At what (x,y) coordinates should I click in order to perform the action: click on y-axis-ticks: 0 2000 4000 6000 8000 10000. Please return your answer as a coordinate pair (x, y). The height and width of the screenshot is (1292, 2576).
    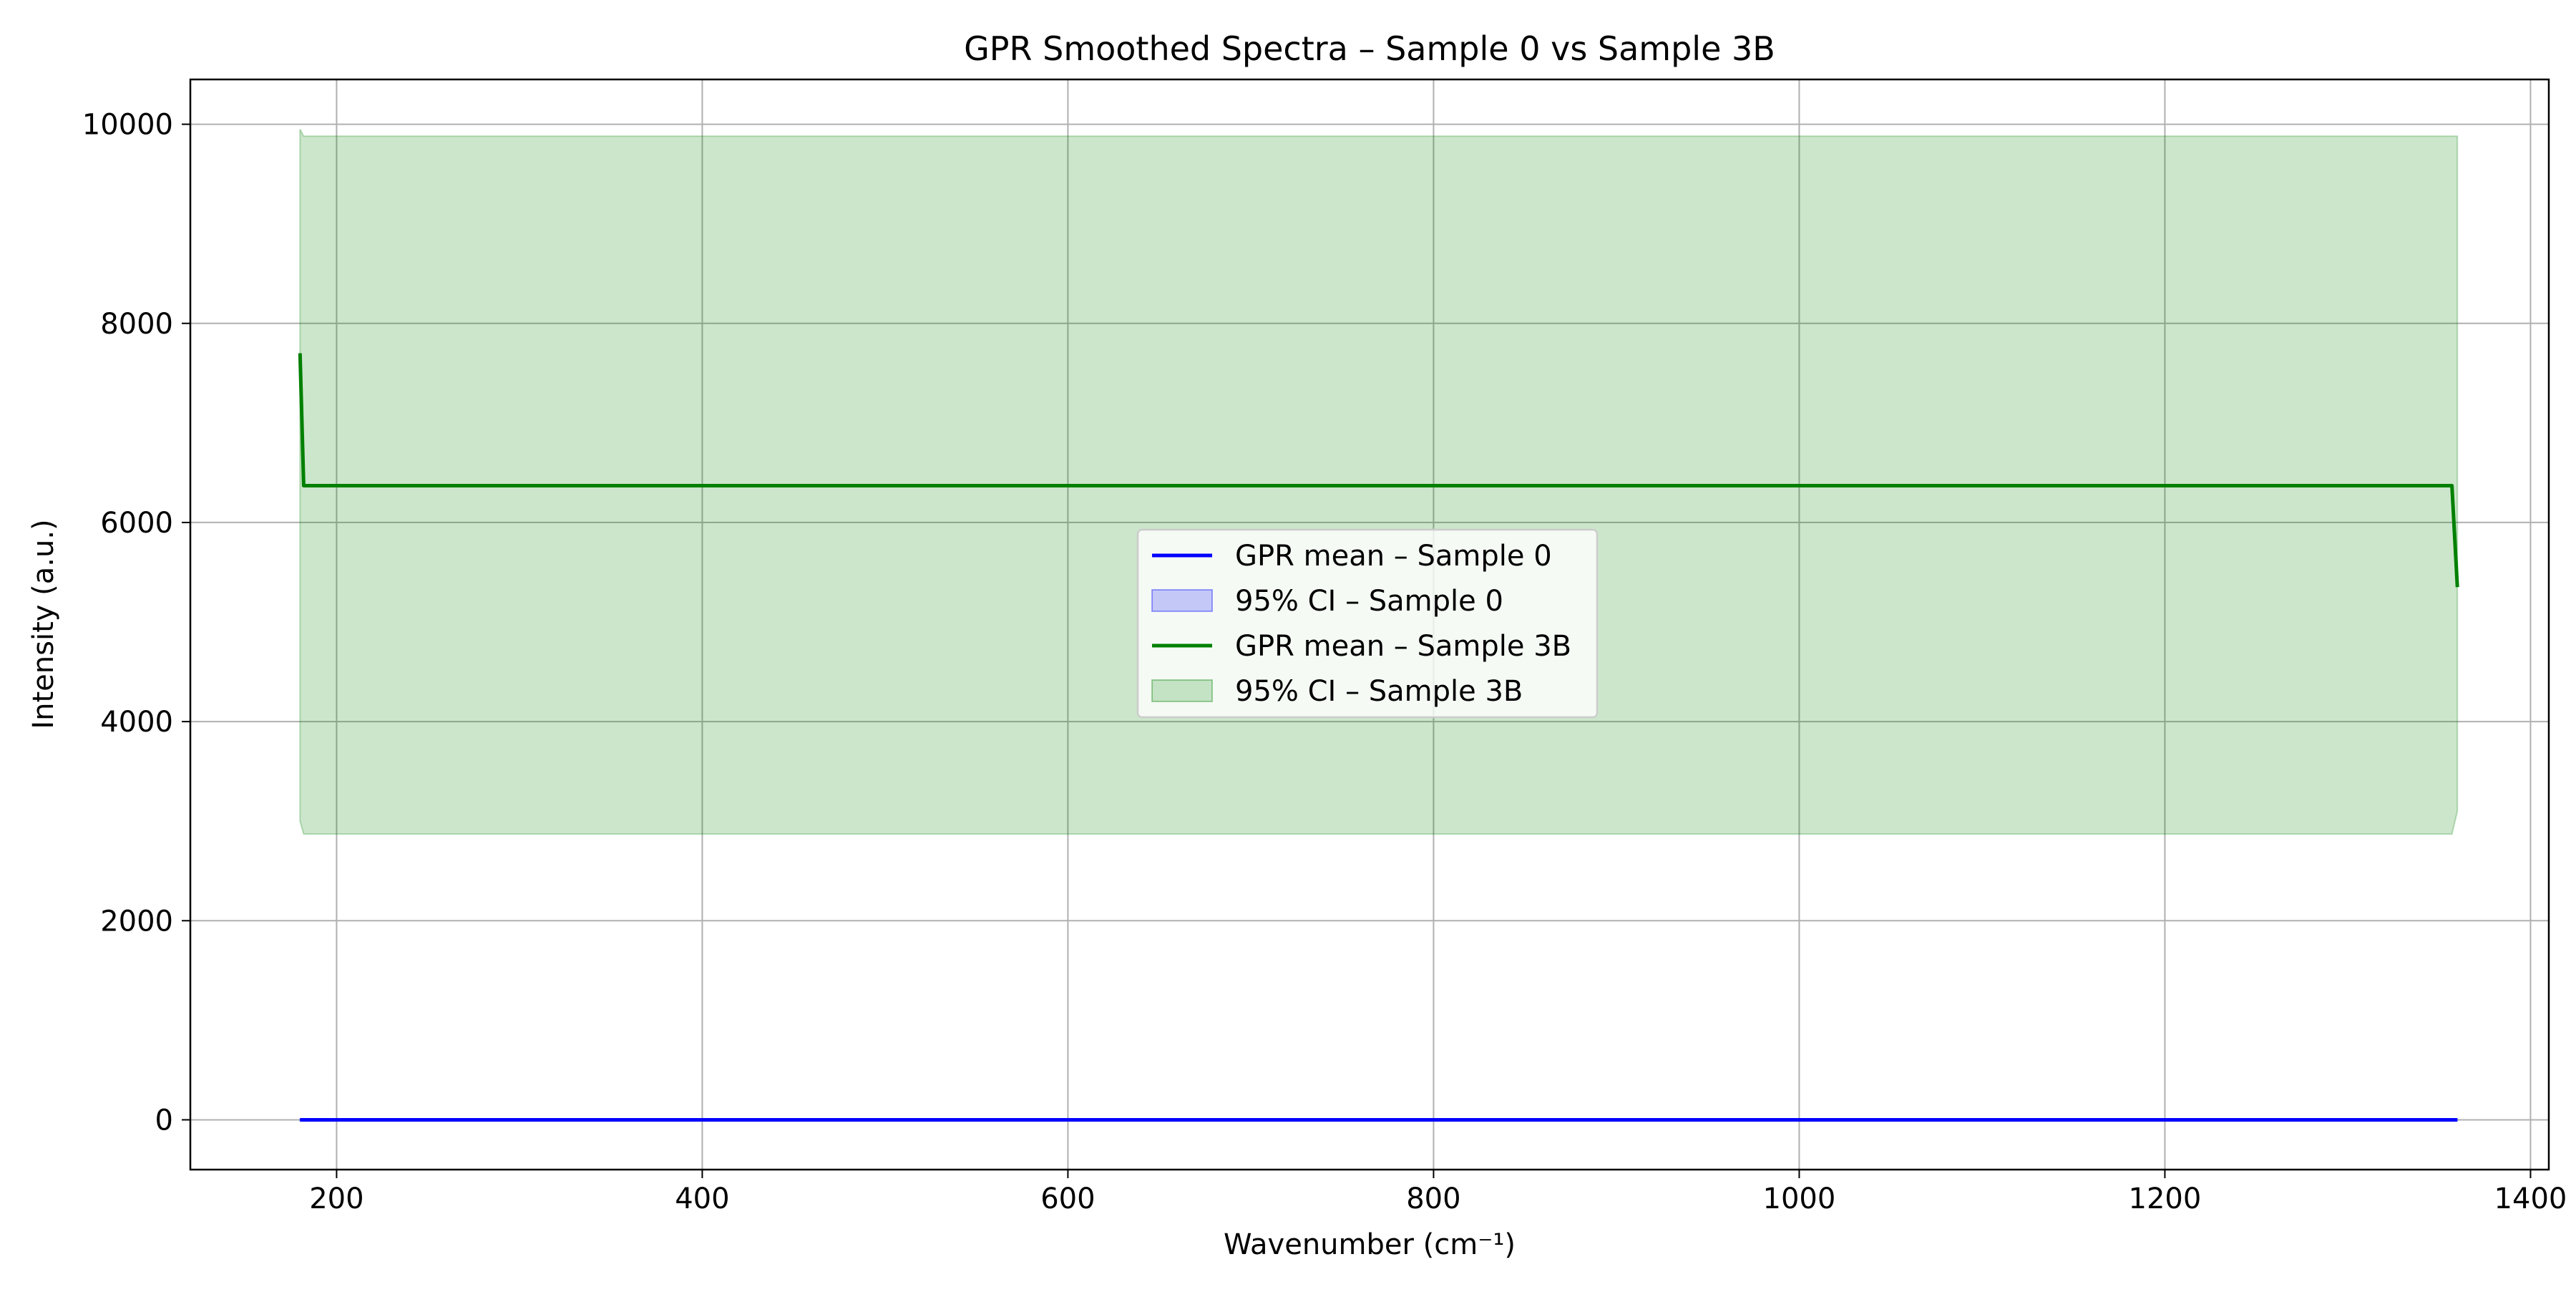
    Looking at the image, I should click on (136, 623).